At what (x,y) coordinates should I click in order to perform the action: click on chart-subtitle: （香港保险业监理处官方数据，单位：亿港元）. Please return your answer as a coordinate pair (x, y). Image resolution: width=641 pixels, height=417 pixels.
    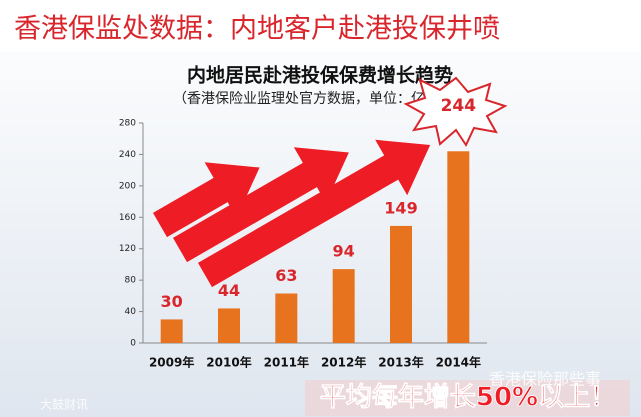
    Looking at the image, I should click on (320, 99).